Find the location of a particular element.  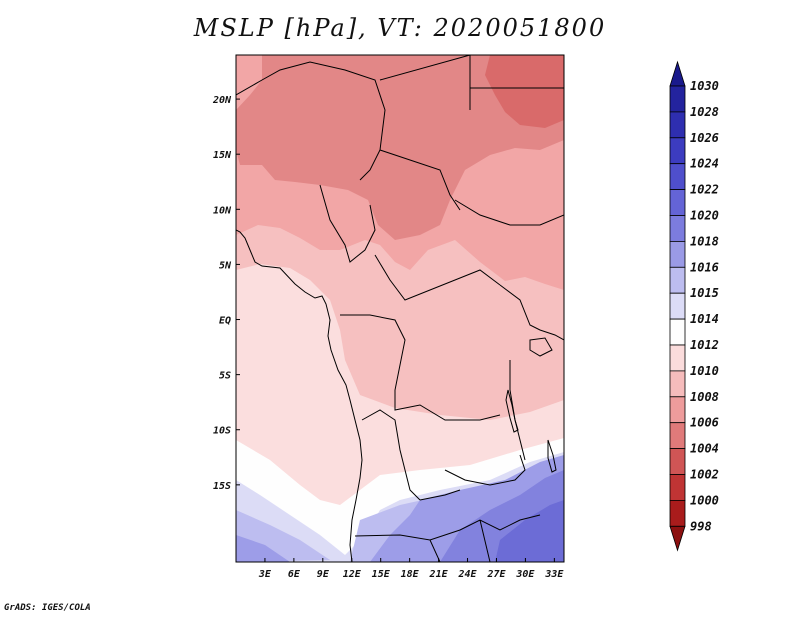

grads-credit: GrADS: IGES/COLA is located at coordinates (47, 608).